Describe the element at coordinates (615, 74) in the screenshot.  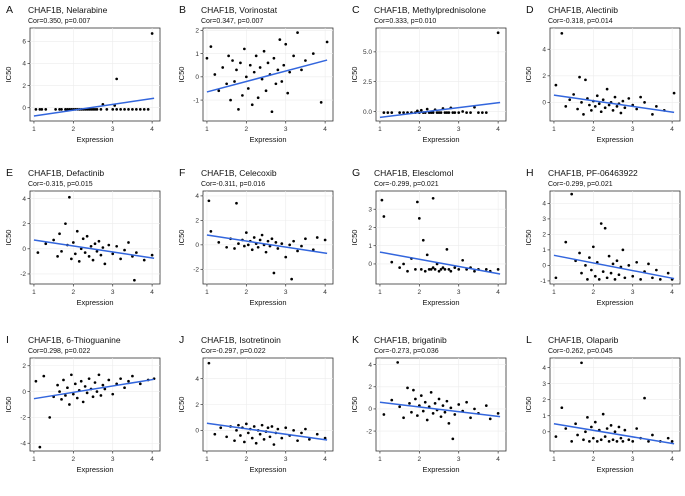
I see `plot-frame` at that location.